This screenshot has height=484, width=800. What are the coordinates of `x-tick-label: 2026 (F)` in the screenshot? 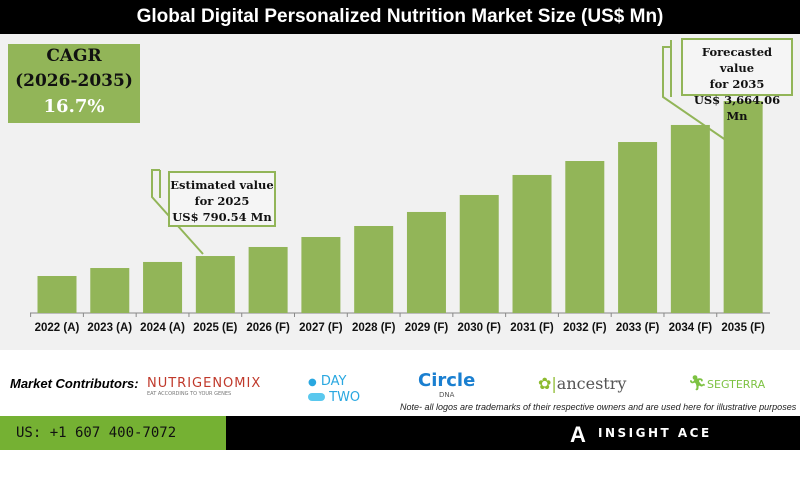 It's located at (268, 328).